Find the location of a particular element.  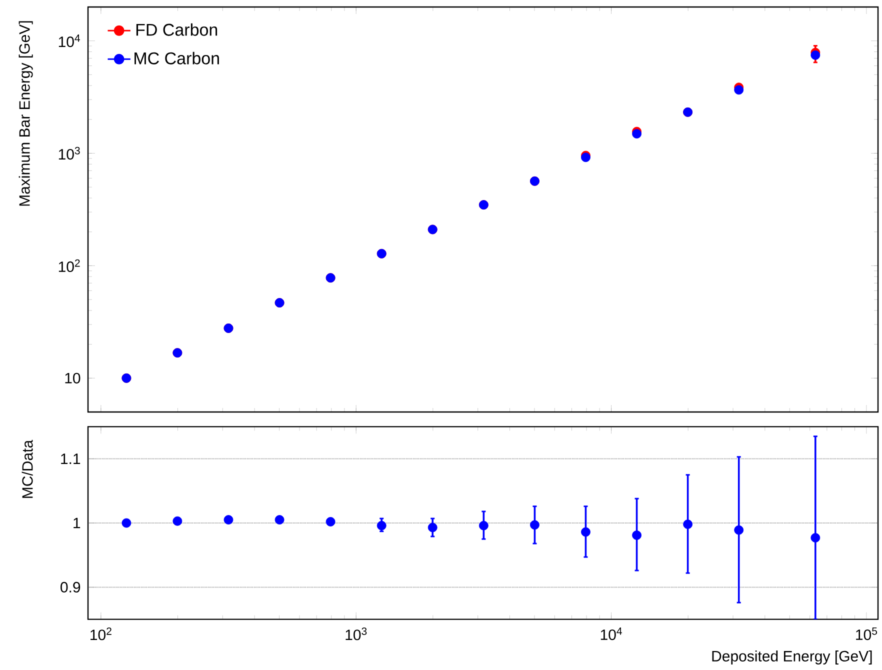

y-tick-label: 10$^{3}$ is located at coordinates (69, 153).